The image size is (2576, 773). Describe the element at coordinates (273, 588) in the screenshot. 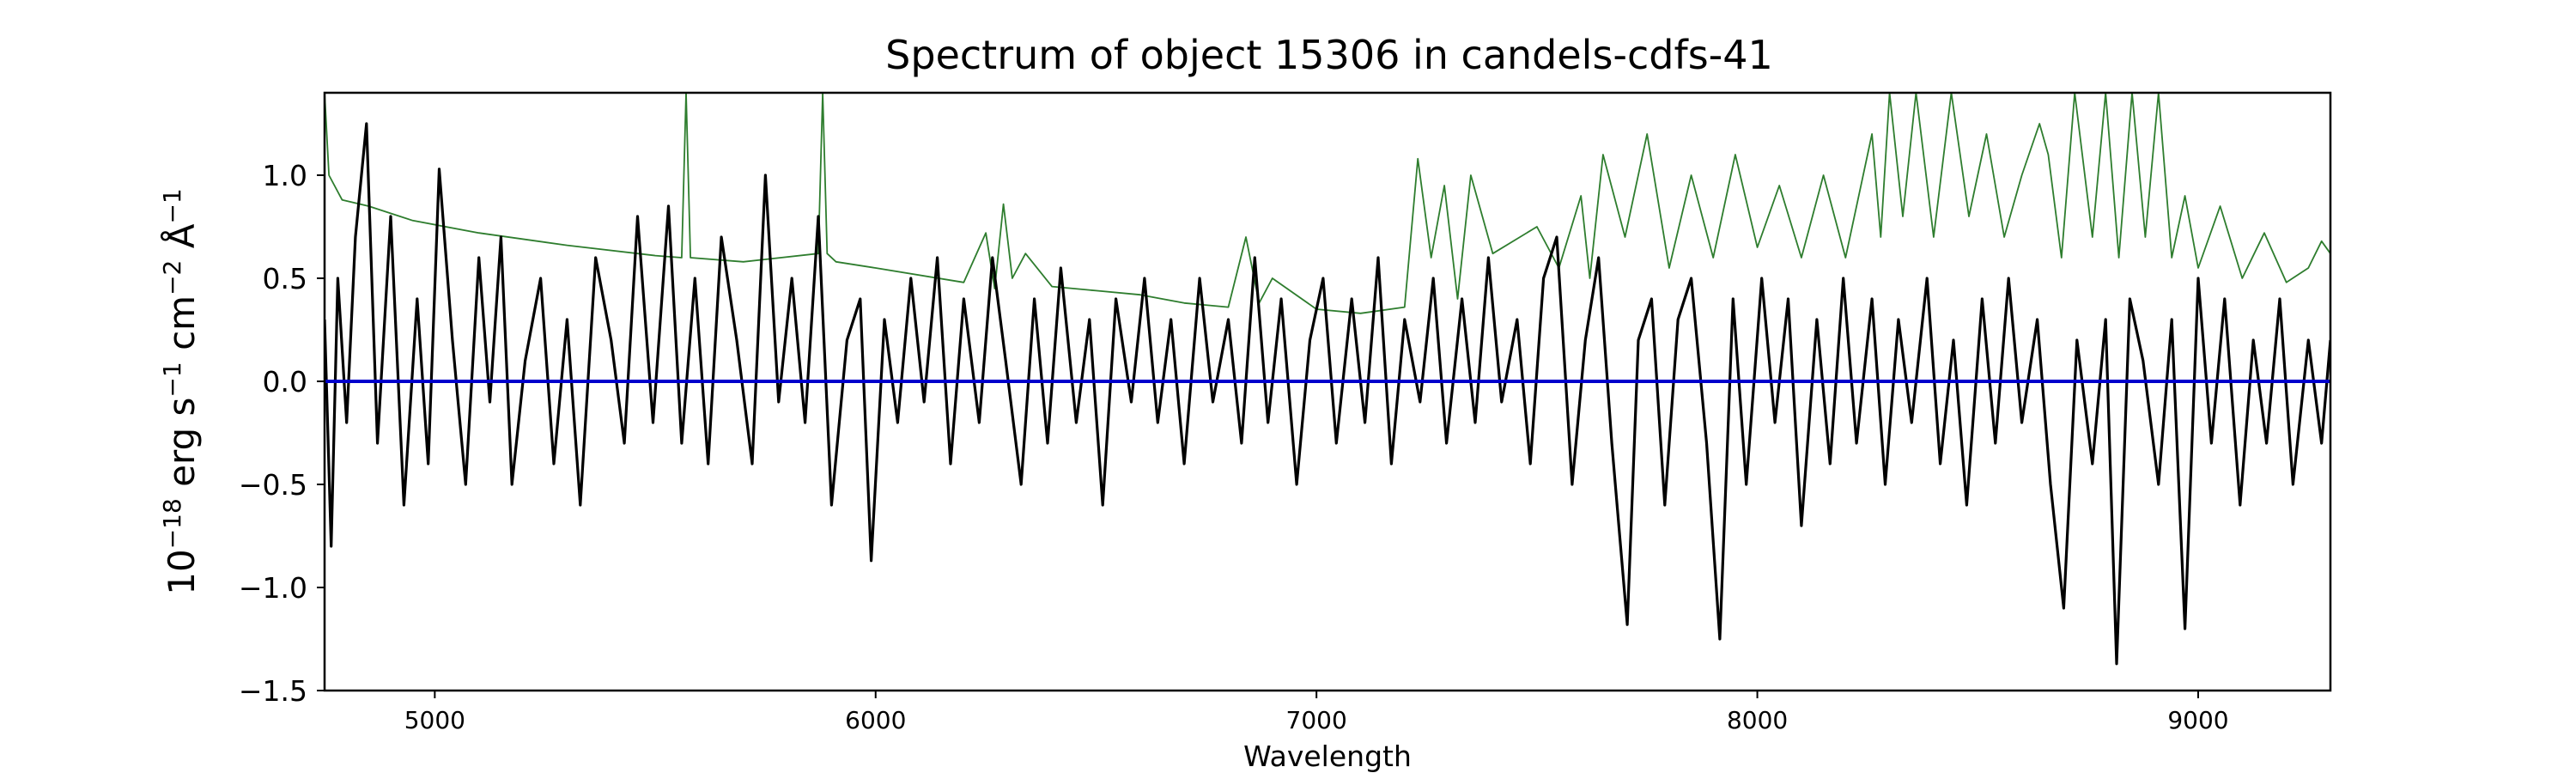

I see `y-tick-label: −1.0` at that location.